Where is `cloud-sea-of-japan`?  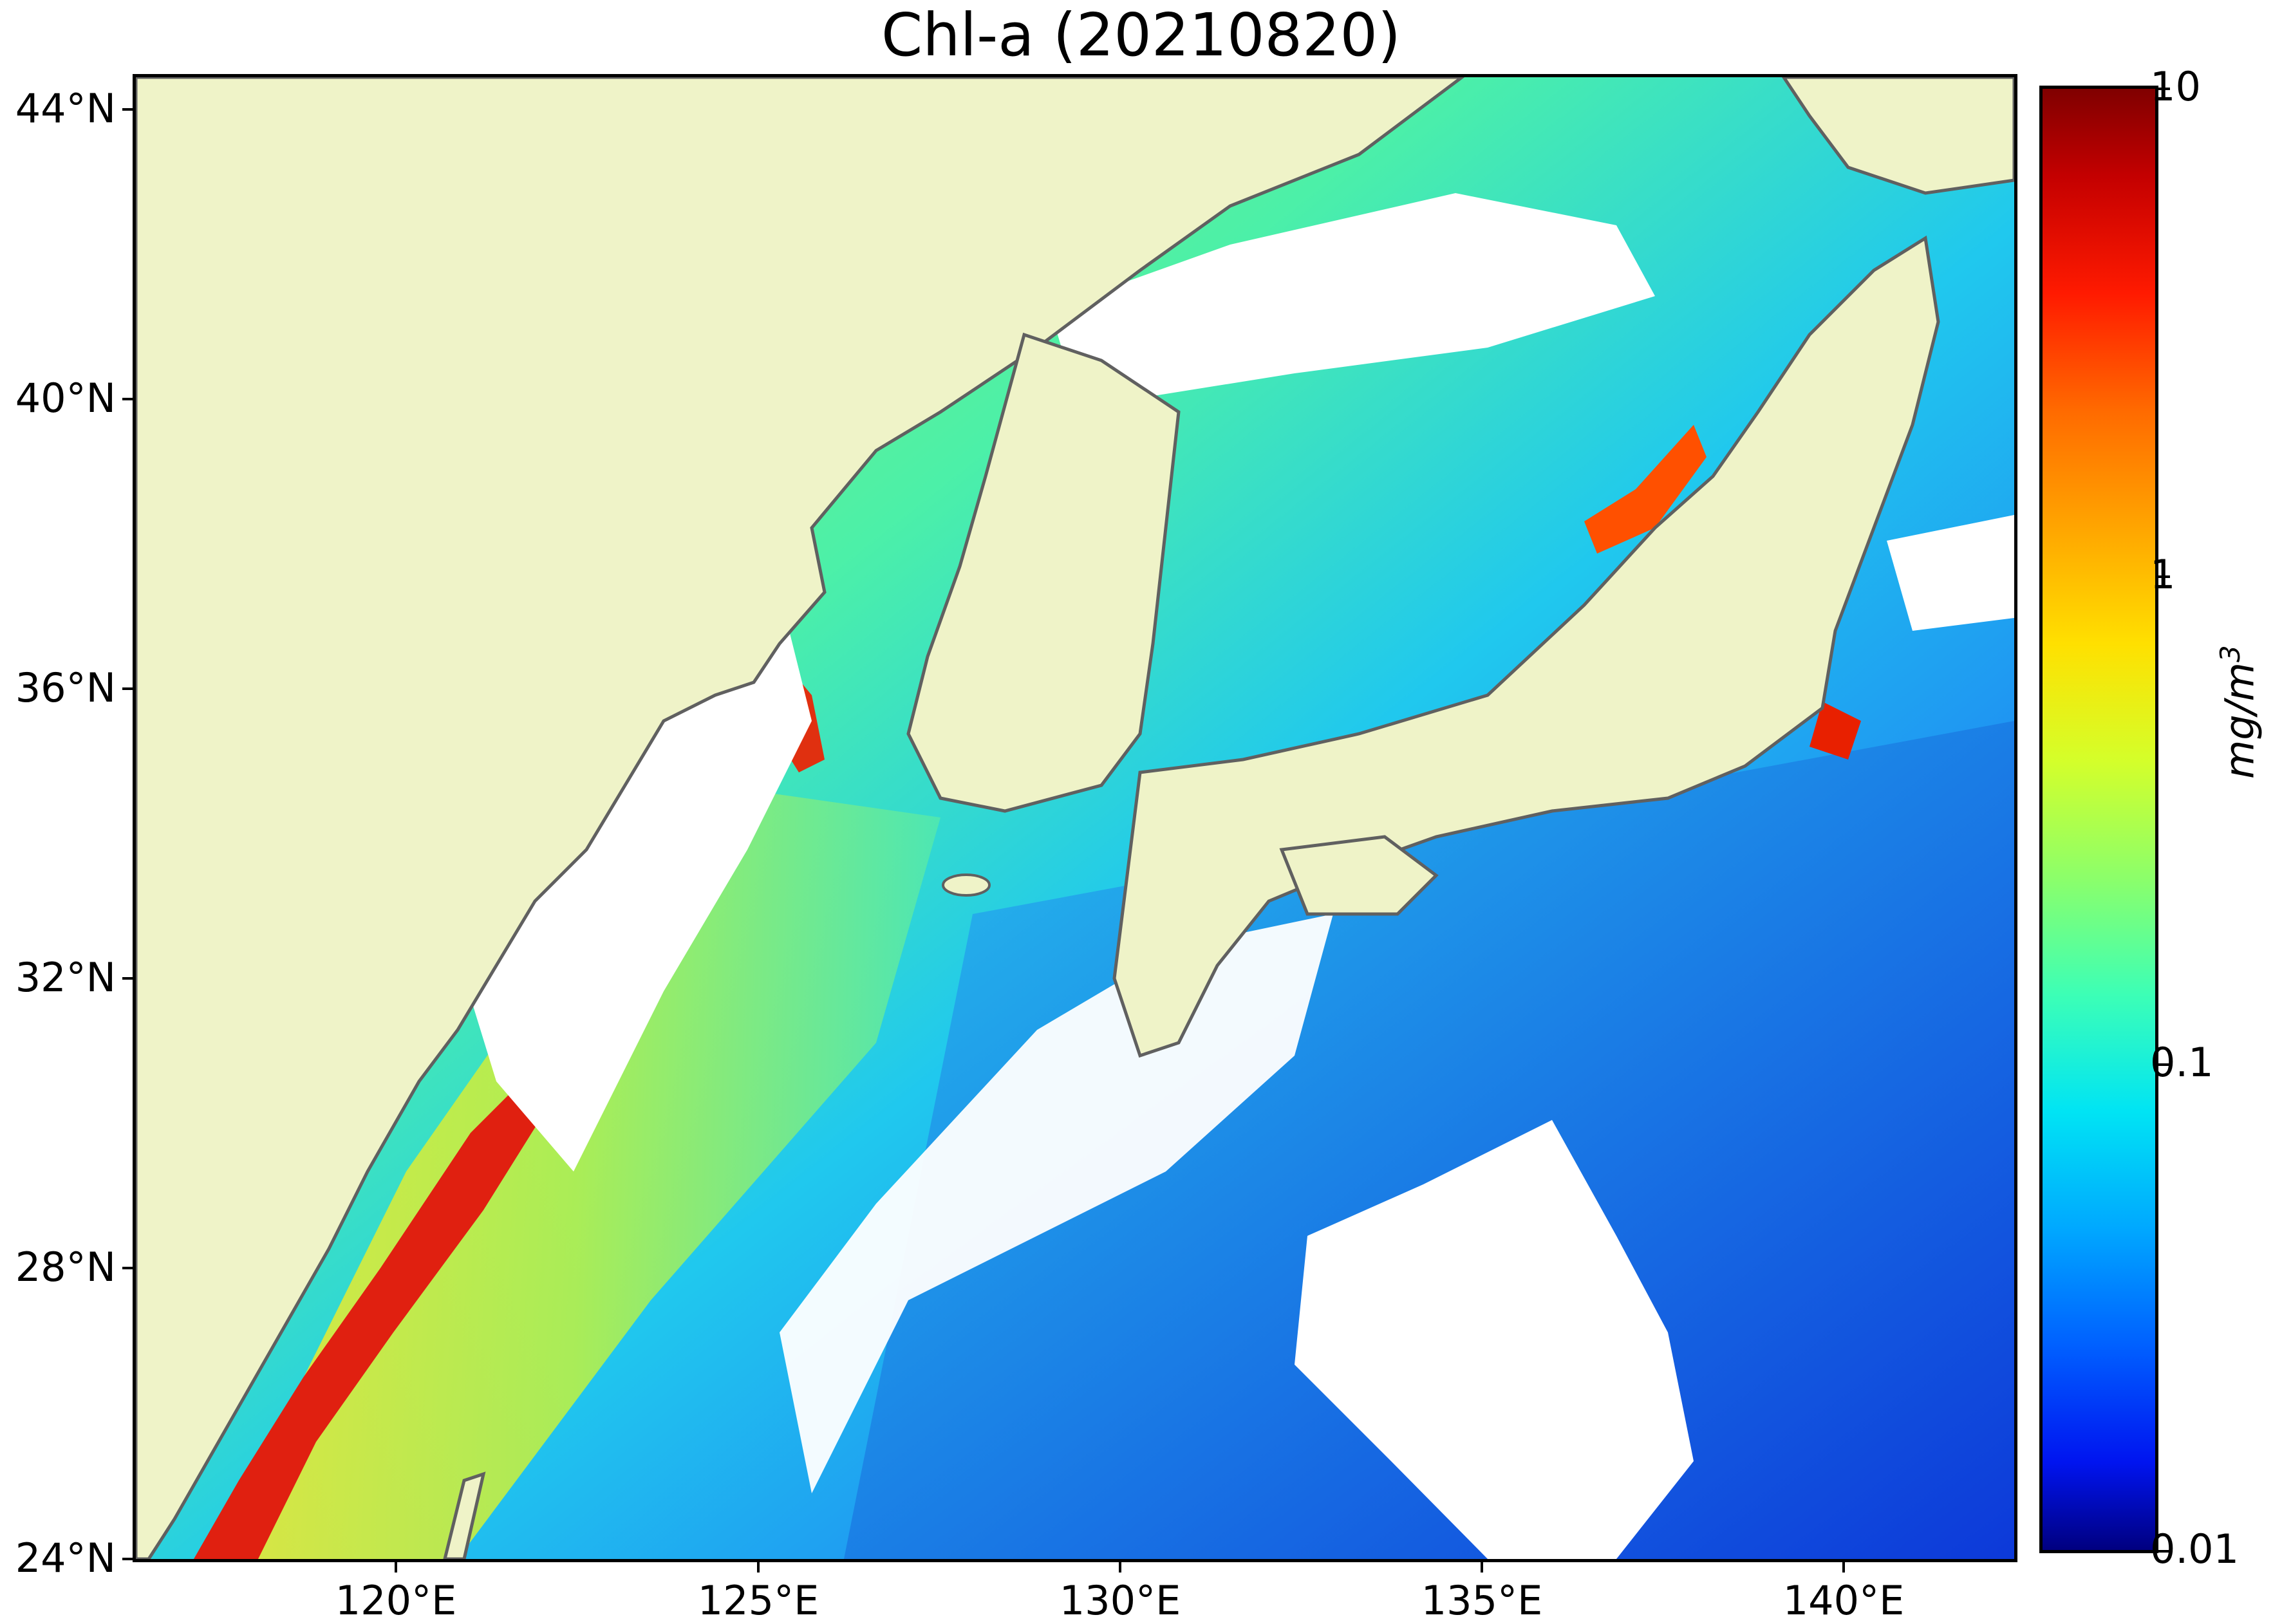 cloud-sea-of-japan is located at coordinates (1353, 296).